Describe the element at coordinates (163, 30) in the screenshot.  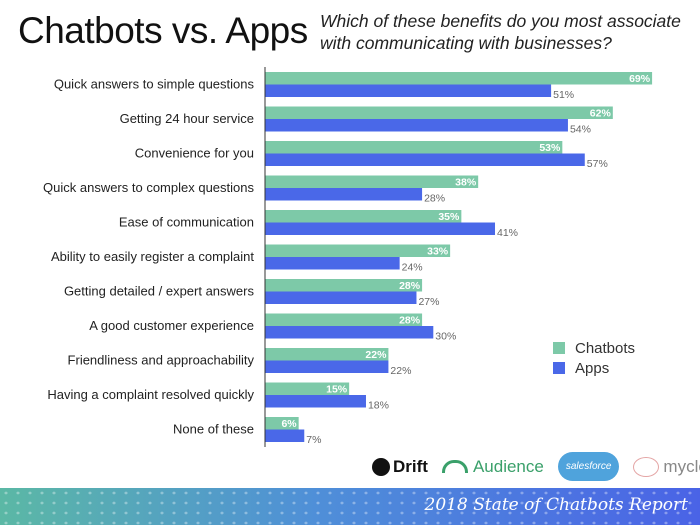
I see `chart-title: Chatbots vs. Apps` at that location.